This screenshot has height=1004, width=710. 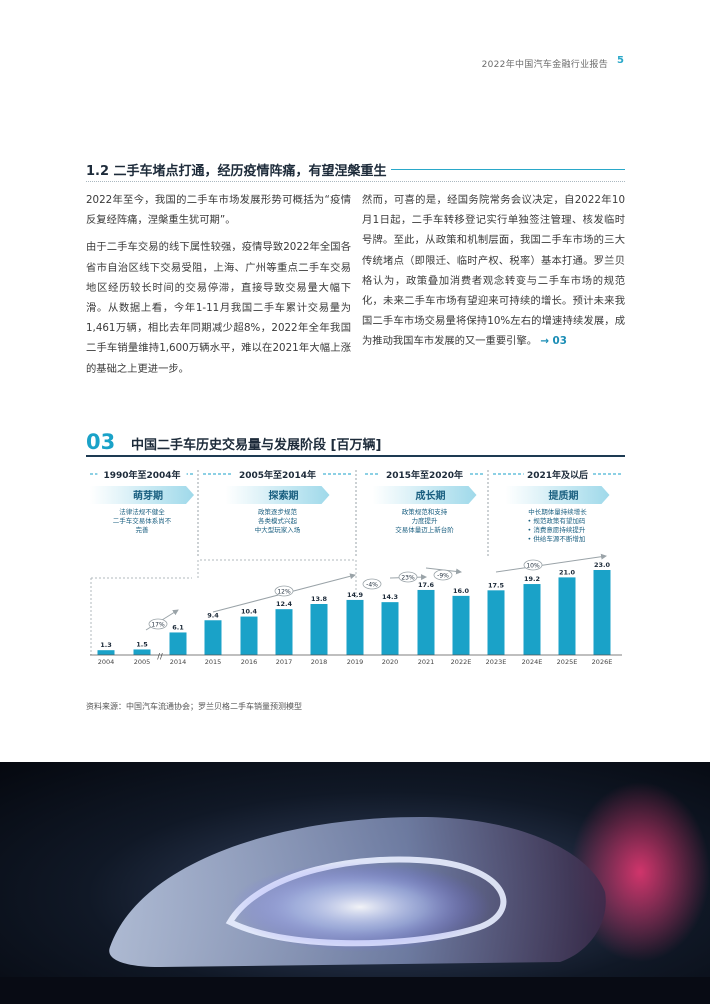 What do you see at coordinates (553, 341) in the screenshot?
I see `figure-reference-link: → 03` at bounding box center [553, 341].